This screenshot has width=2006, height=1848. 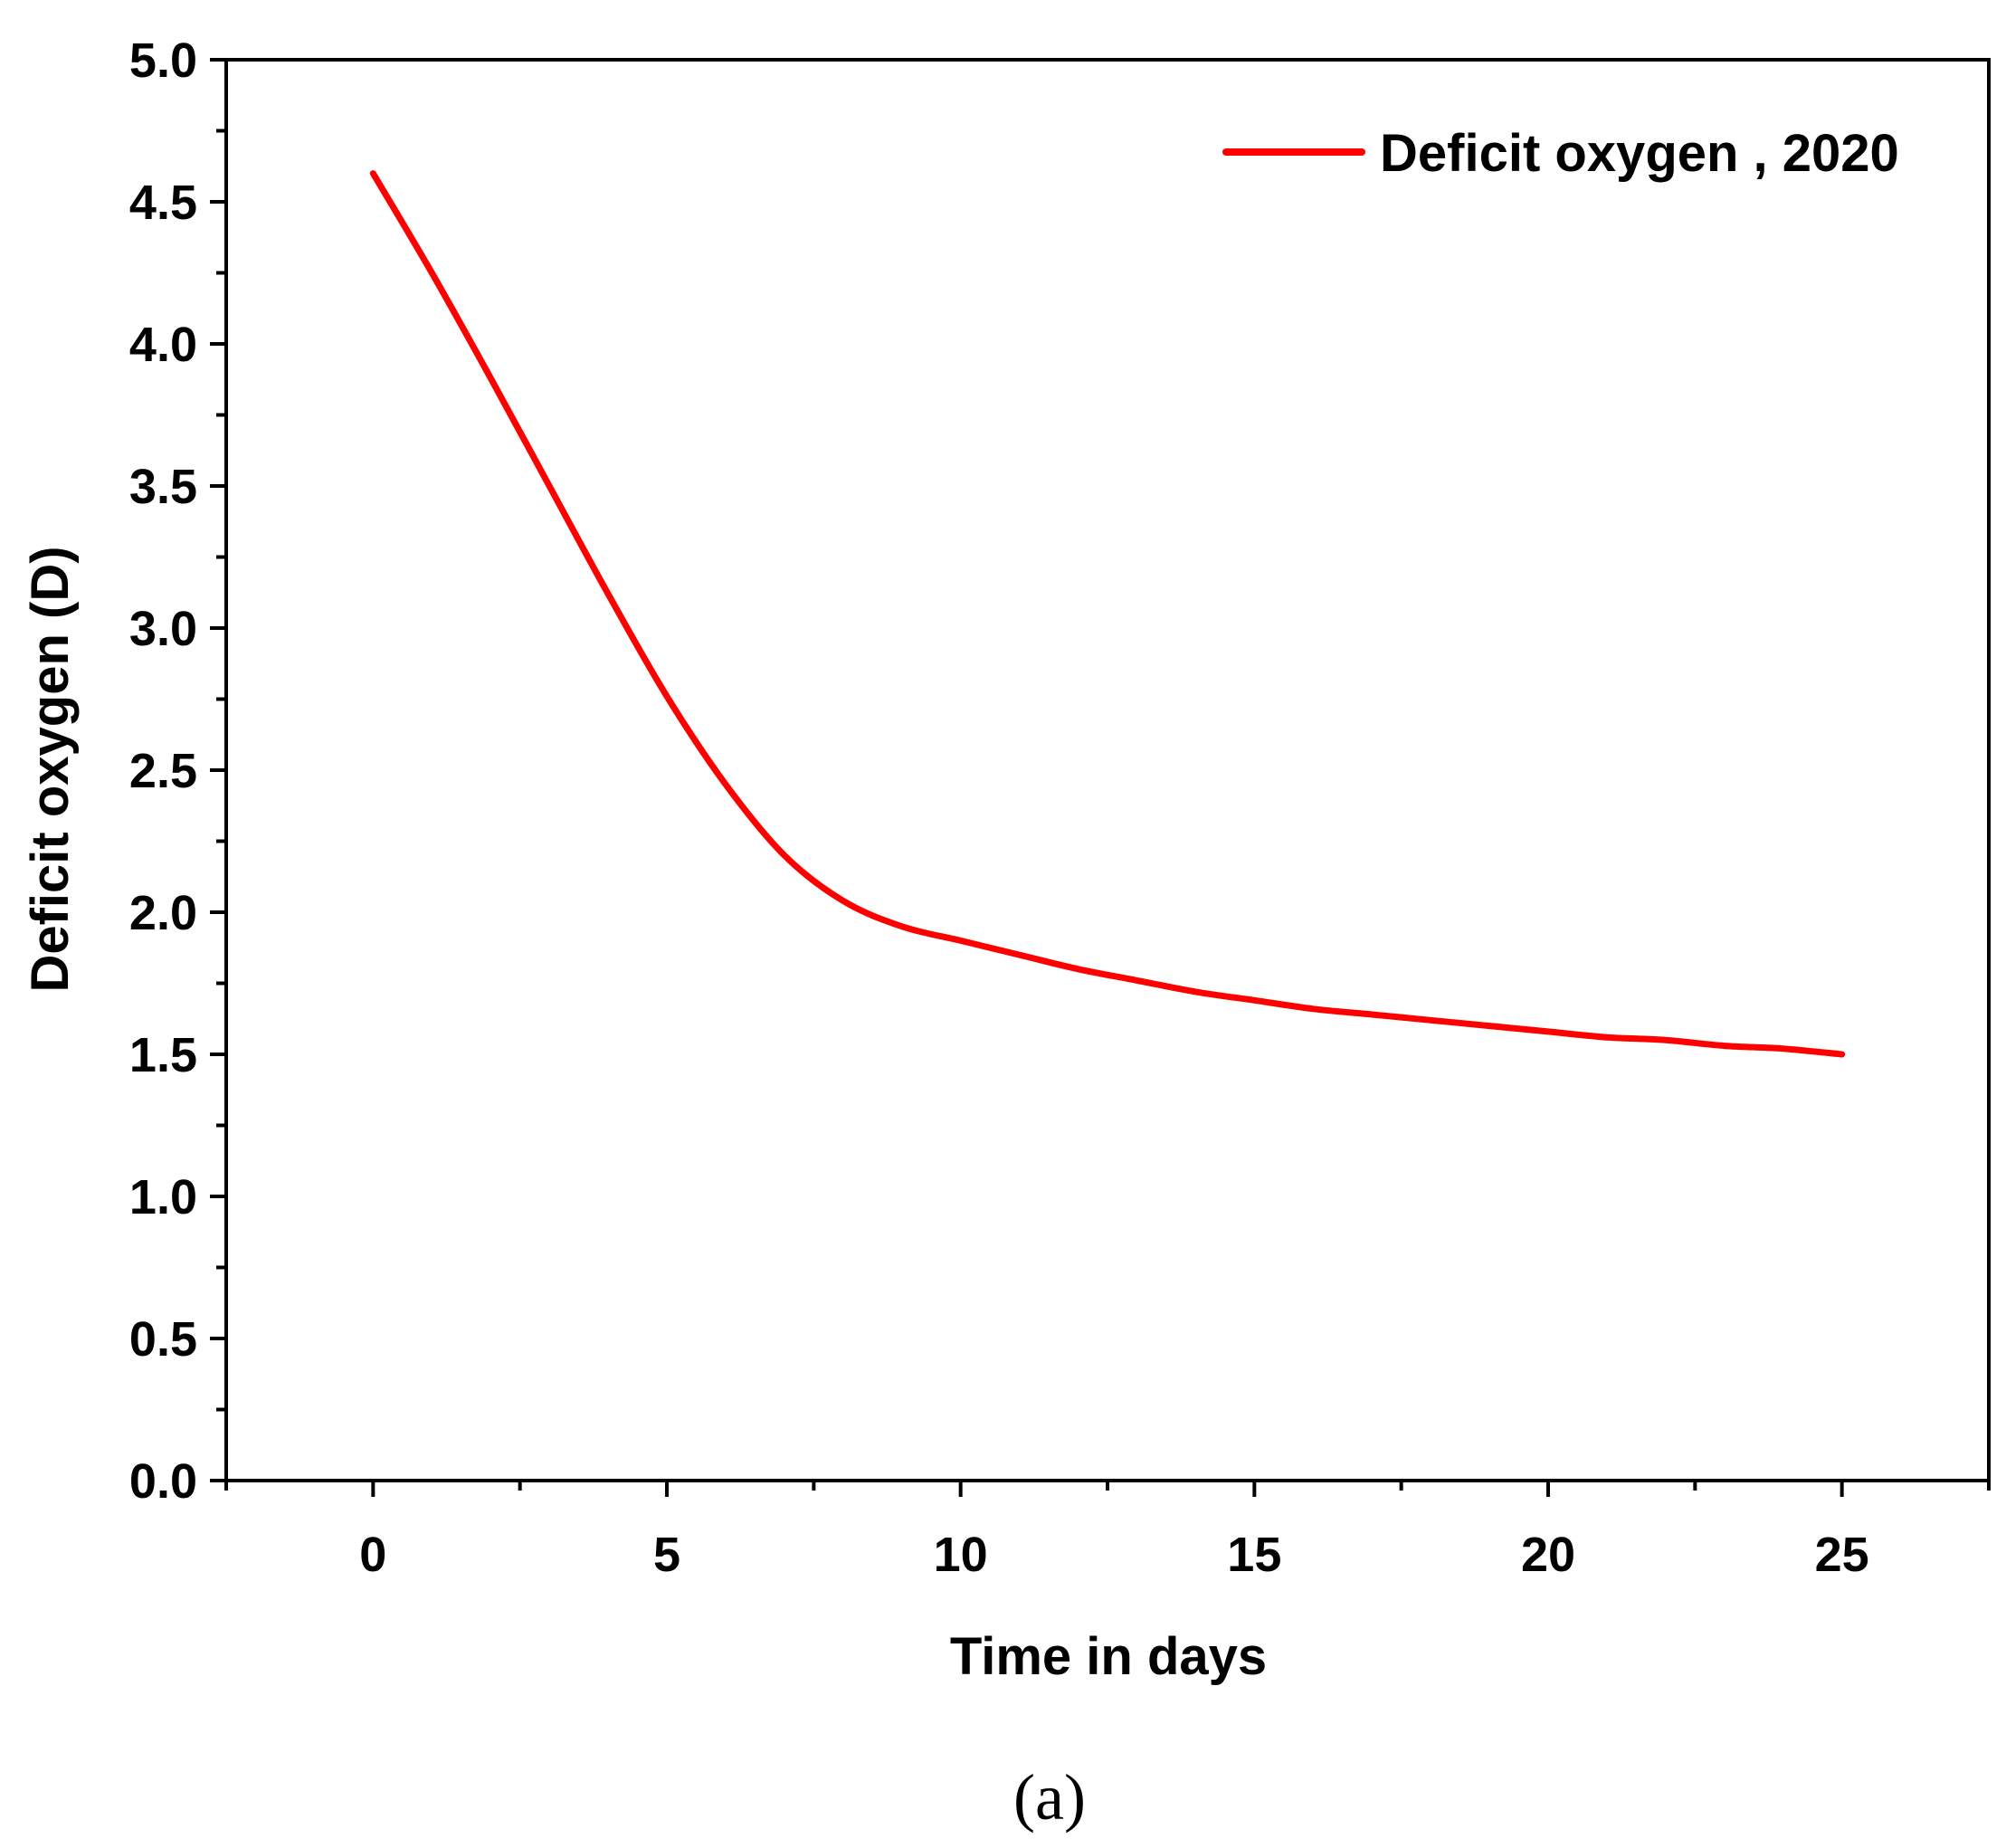 What do you see at coordinates (163, 629) in the screenshot?
I see `y-tick-label: 3.0` at bounding box center [163, 629].